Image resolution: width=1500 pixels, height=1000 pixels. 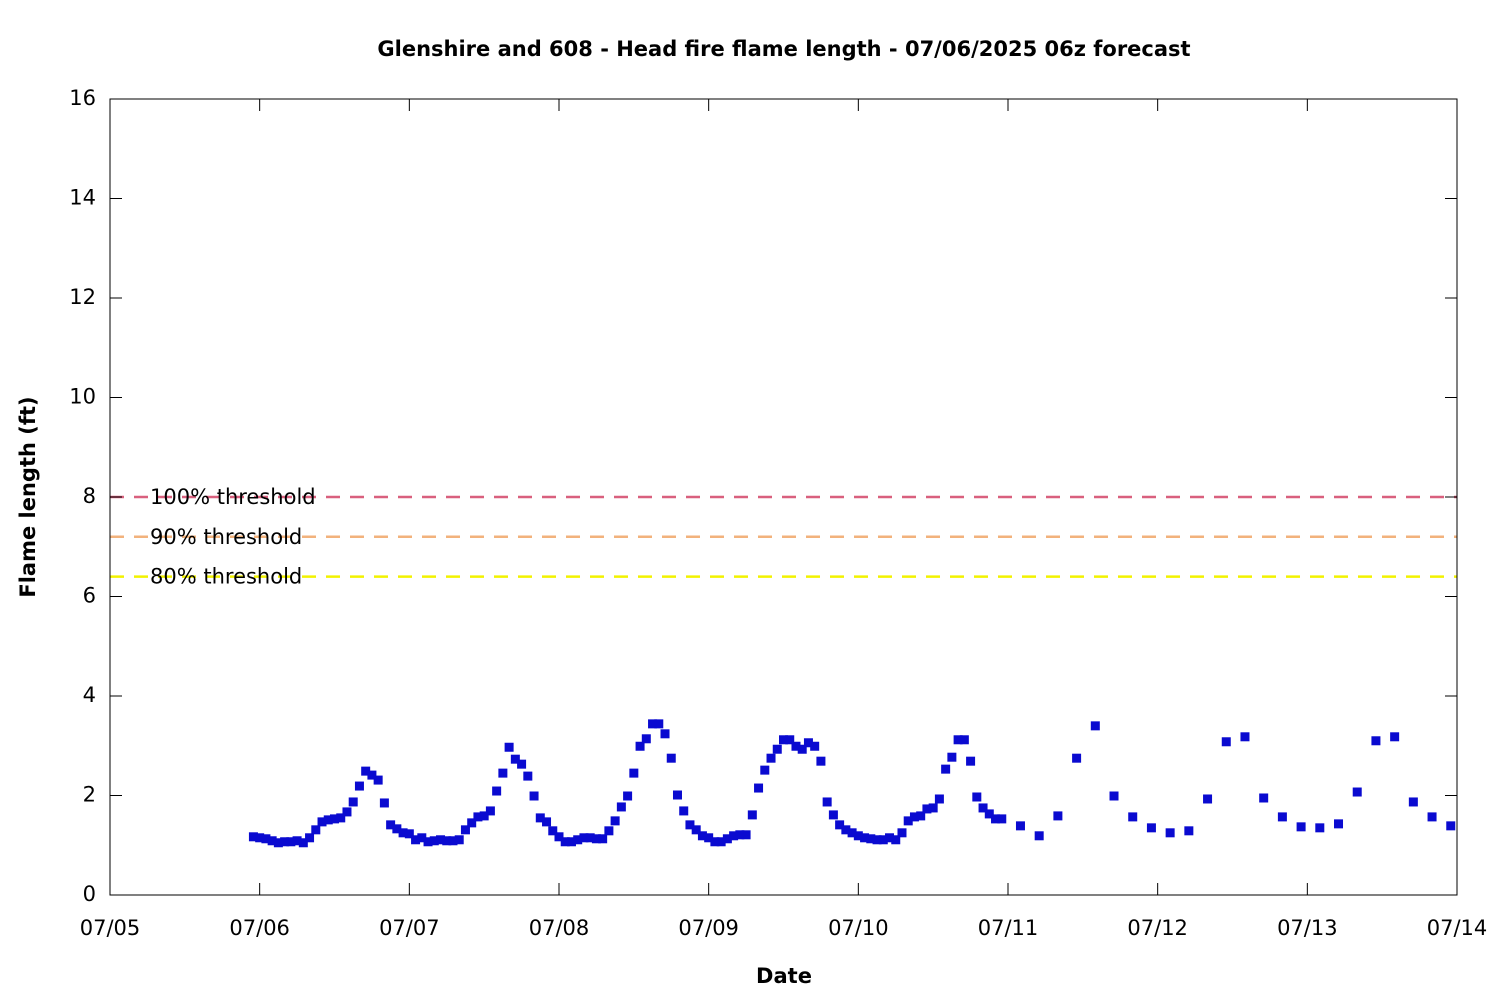 I want to click on x-tick-label: 07/10, so click(x=858, y=928).